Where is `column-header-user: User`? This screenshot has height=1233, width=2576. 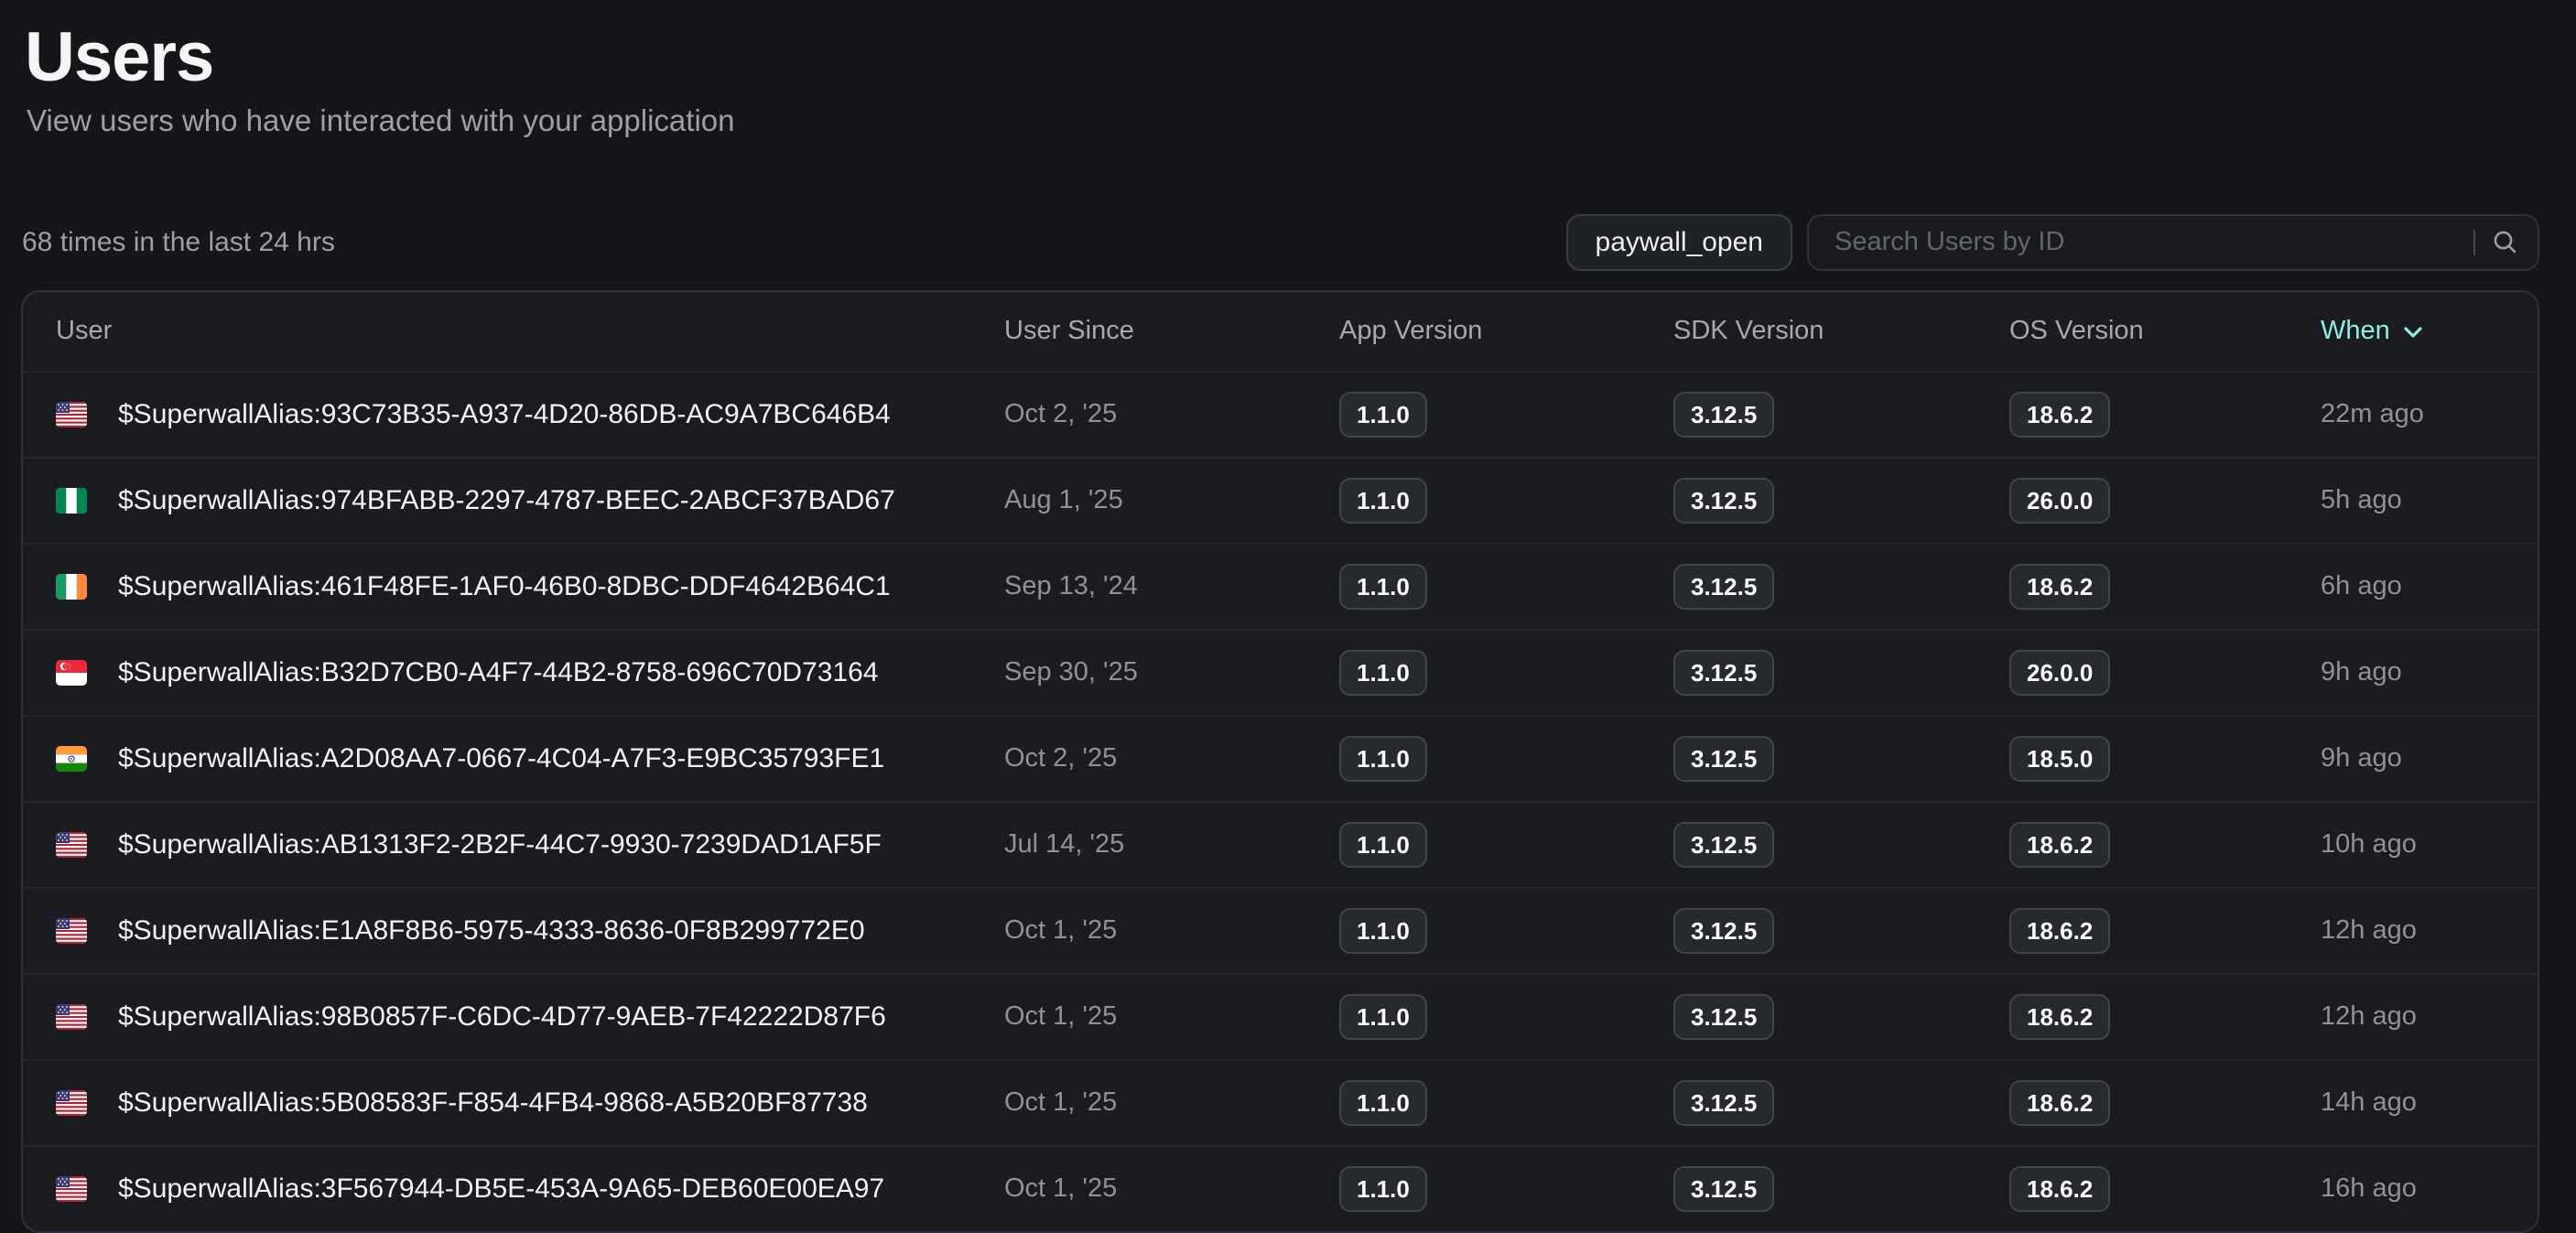
column-header-user: User is located at coordinates (85, 331).